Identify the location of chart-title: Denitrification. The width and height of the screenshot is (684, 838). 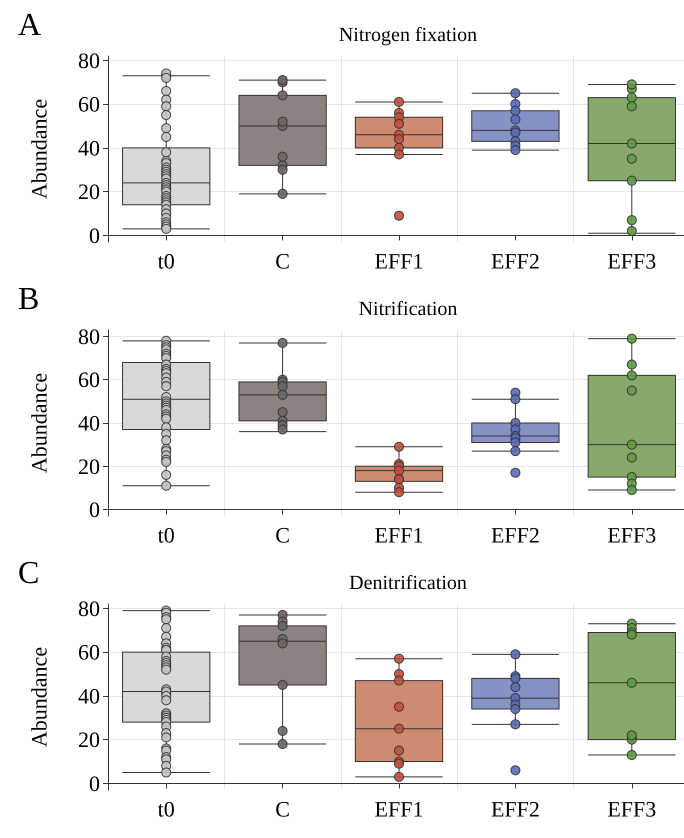
(408, 583).